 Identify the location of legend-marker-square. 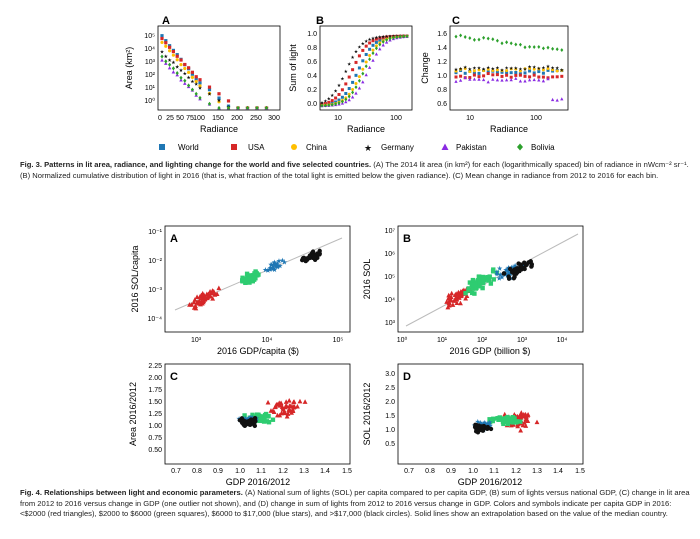
(162, 147).